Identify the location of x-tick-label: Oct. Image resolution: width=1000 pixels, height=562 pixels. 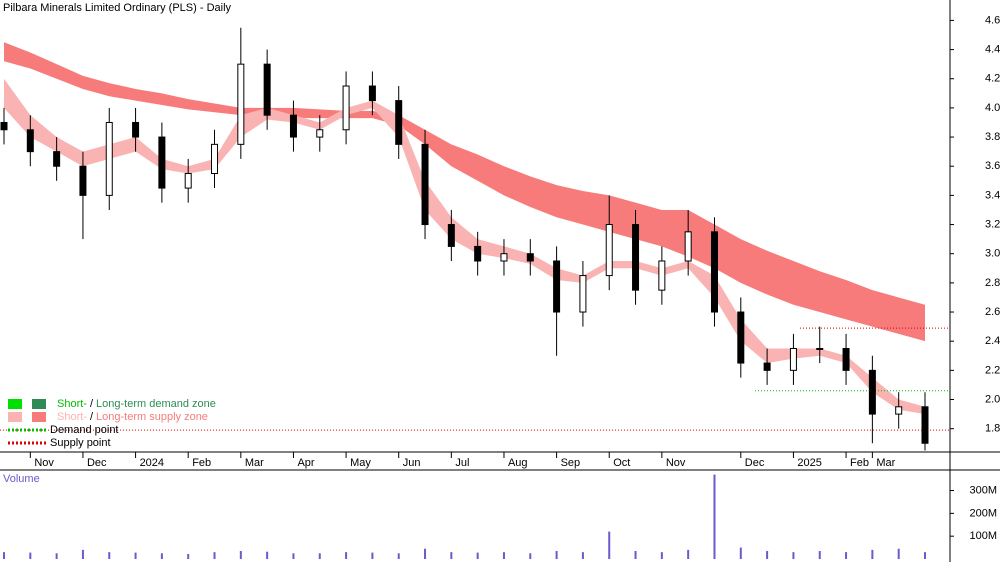
(621, 463).